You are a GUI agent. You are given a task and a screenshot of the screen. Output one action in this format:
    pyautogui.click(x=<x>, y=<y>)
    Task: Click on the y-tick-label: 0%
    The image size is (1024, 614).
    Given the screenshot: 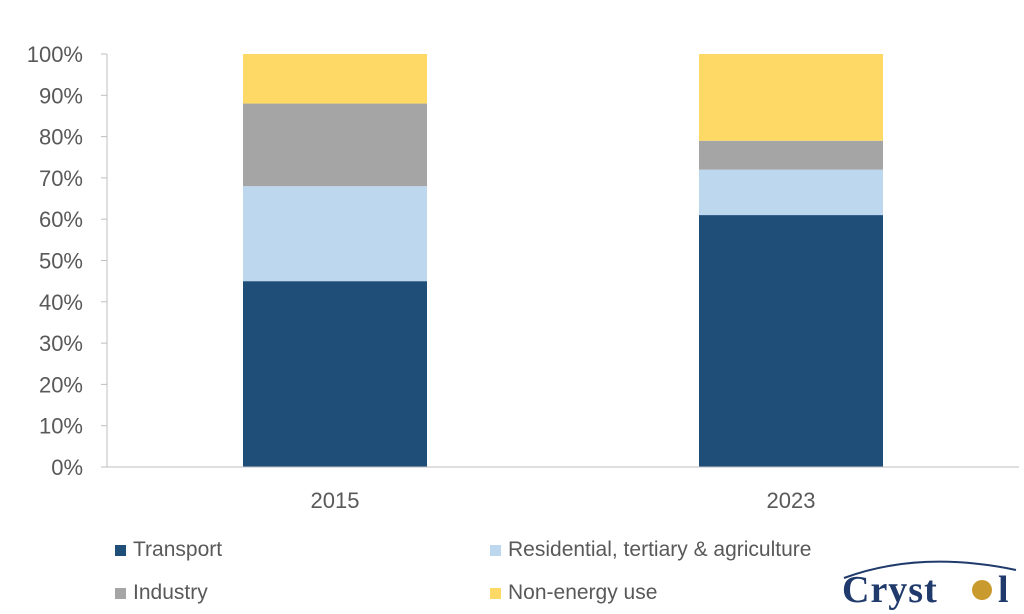 What is the action you would take?
    pyautogui.click(x=67, y=467)
    